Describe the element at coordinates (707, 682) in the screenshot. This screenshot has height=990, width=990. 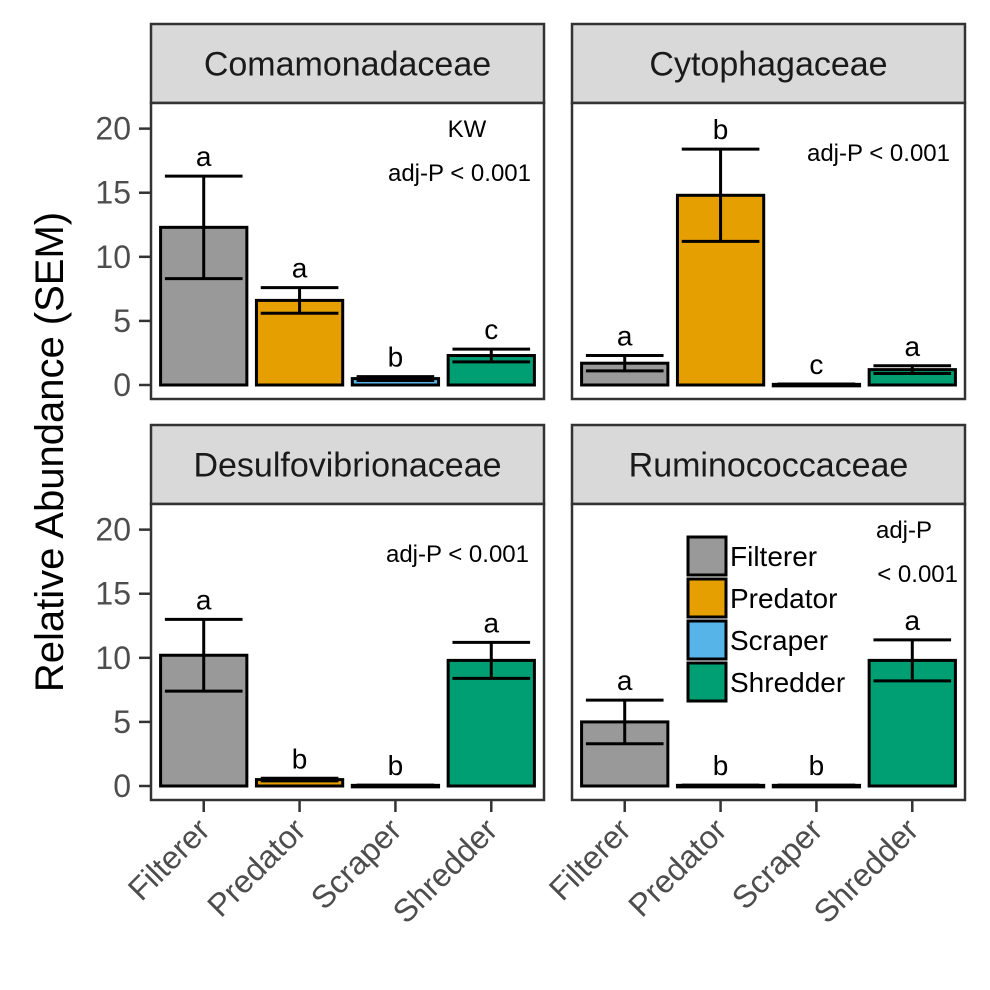
I see `legend-key-shredder` at that location.